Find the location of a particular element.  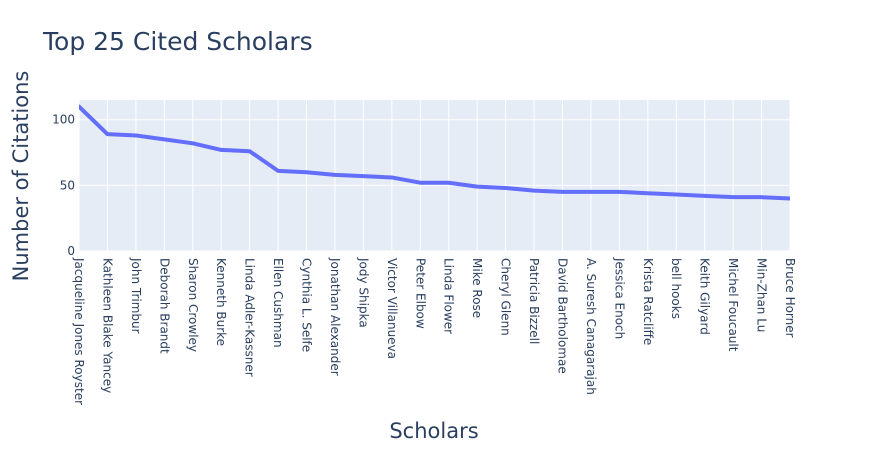

x-tick-label: Linda Flower is located at coordinates (449, 296).